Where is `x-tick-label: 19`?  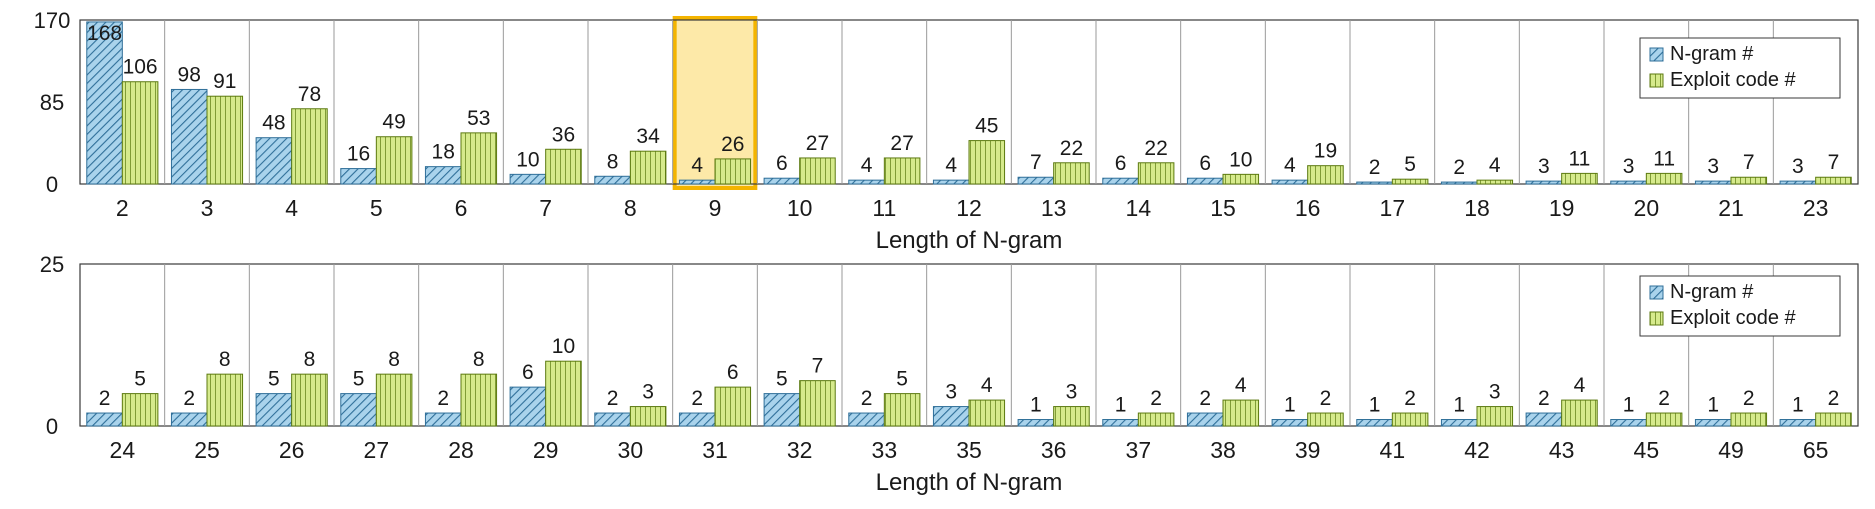 x-tick-label: 19 is located at coordinates (1562, 208).